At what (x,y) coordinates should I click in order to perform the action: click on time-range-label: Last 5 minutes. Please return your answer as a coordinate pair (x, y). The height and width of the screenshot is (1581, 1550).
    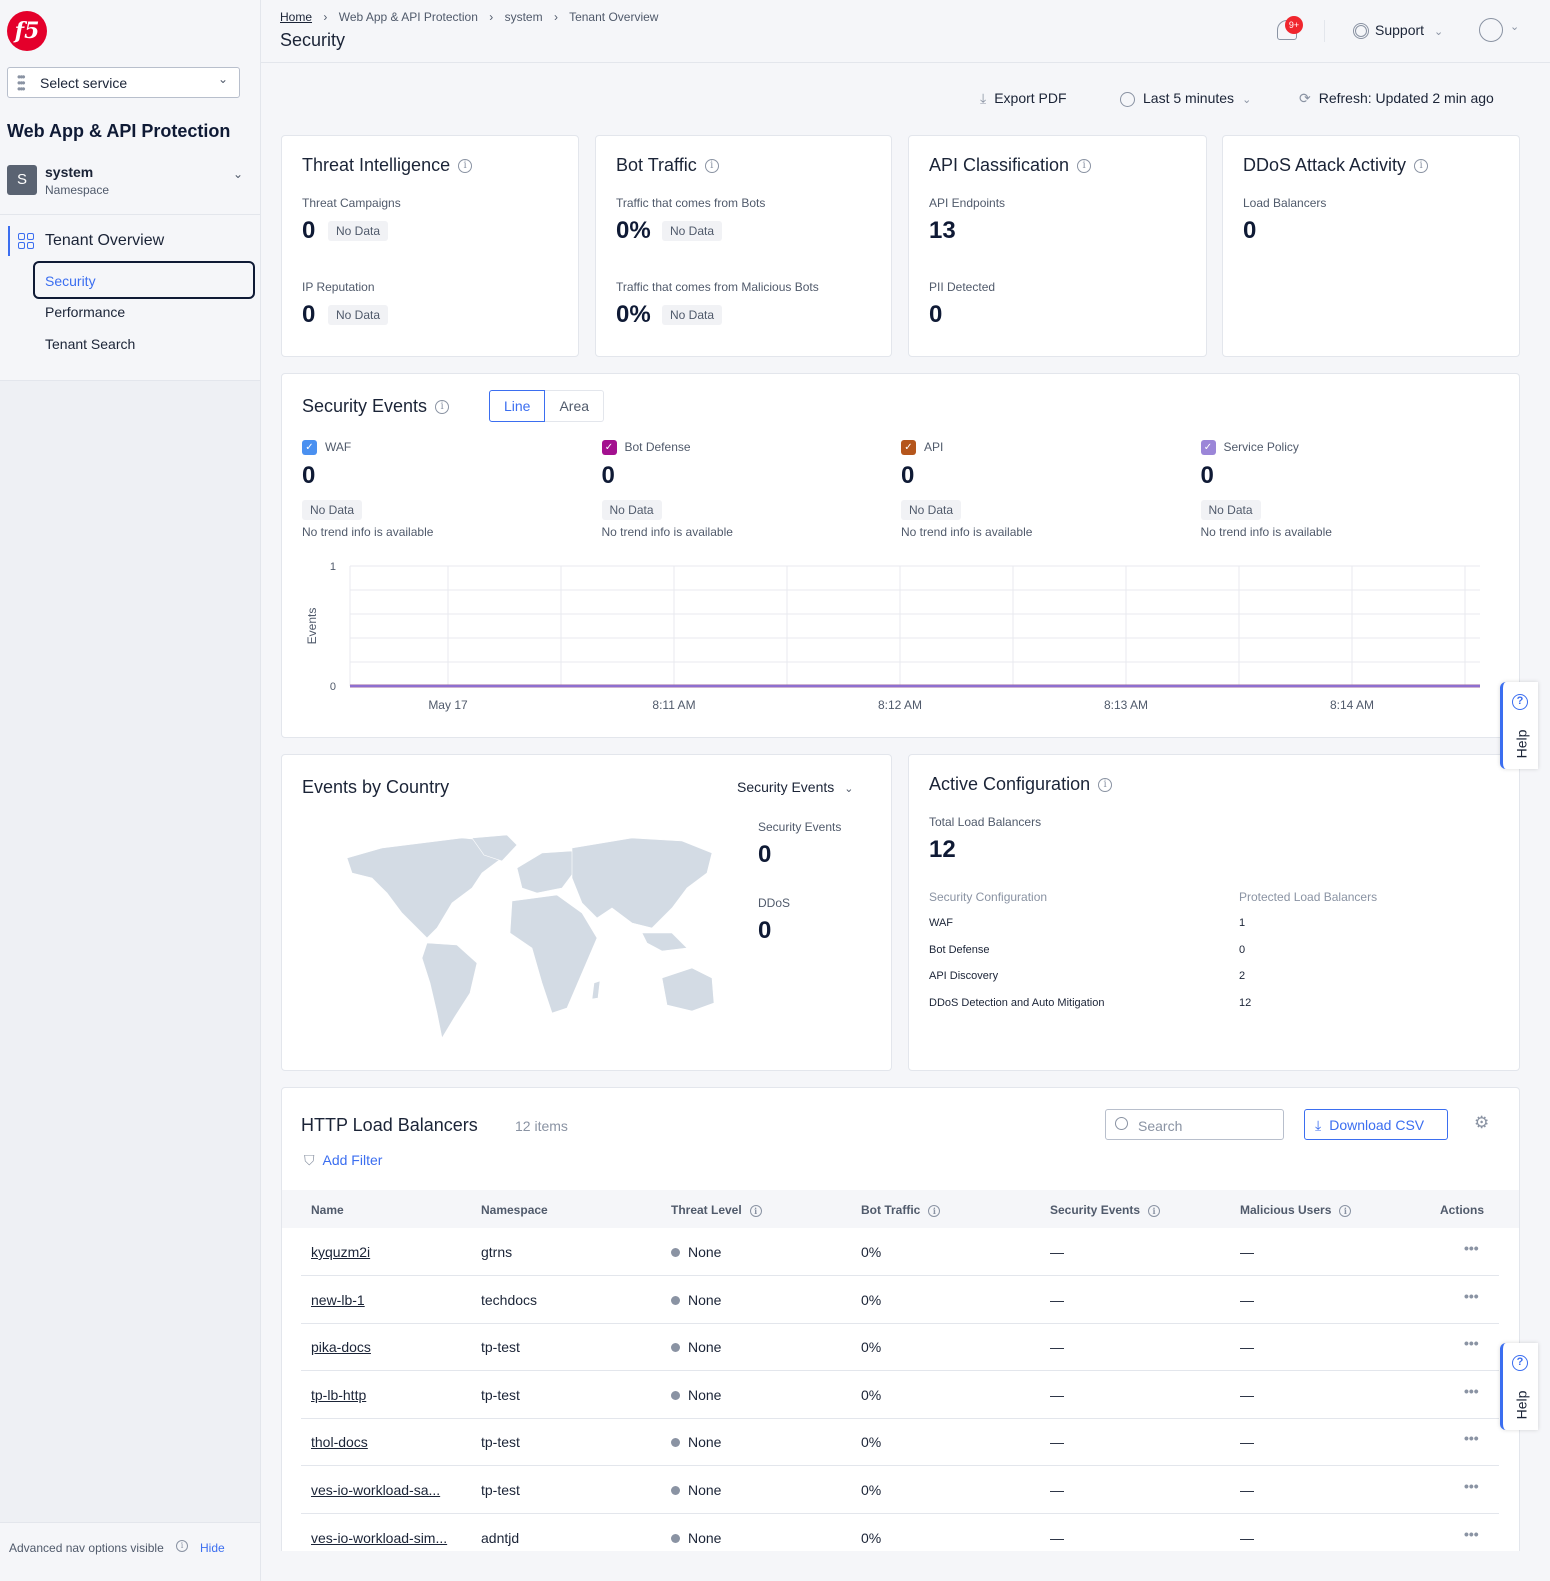
    Looking at the image, I should click on (1189, 98).